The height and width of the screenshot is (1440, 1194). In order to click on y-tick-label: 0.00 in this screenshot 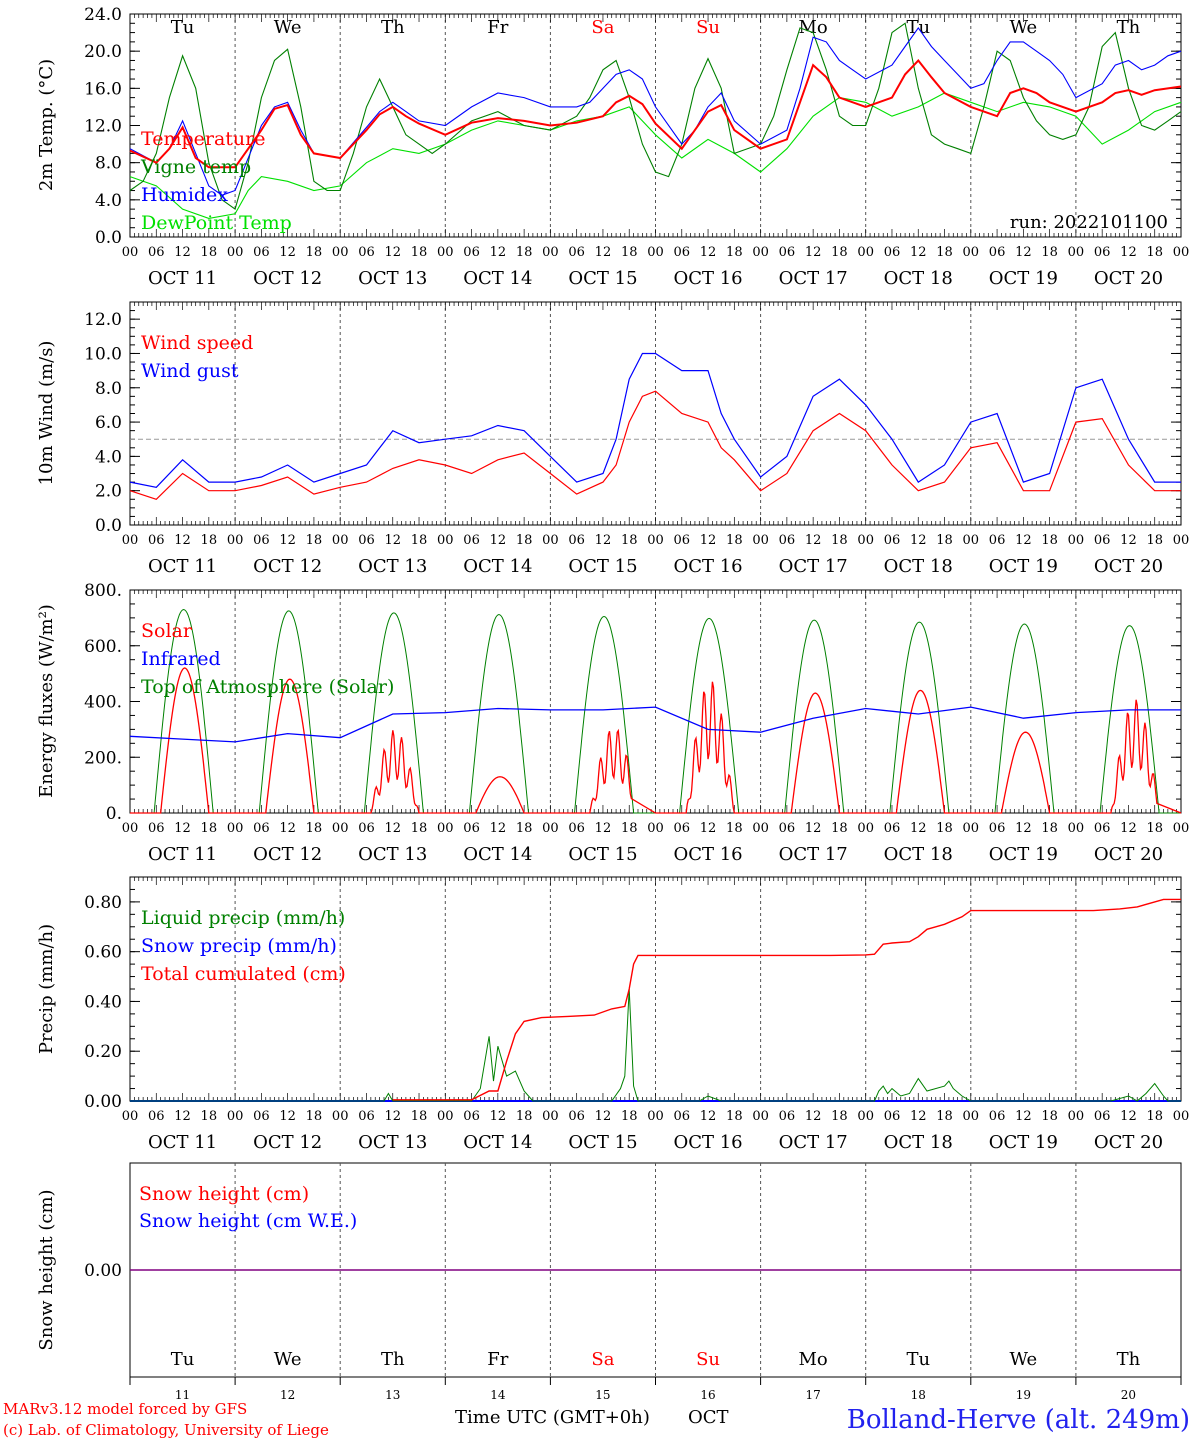, I will do `click(103, 1102)`.